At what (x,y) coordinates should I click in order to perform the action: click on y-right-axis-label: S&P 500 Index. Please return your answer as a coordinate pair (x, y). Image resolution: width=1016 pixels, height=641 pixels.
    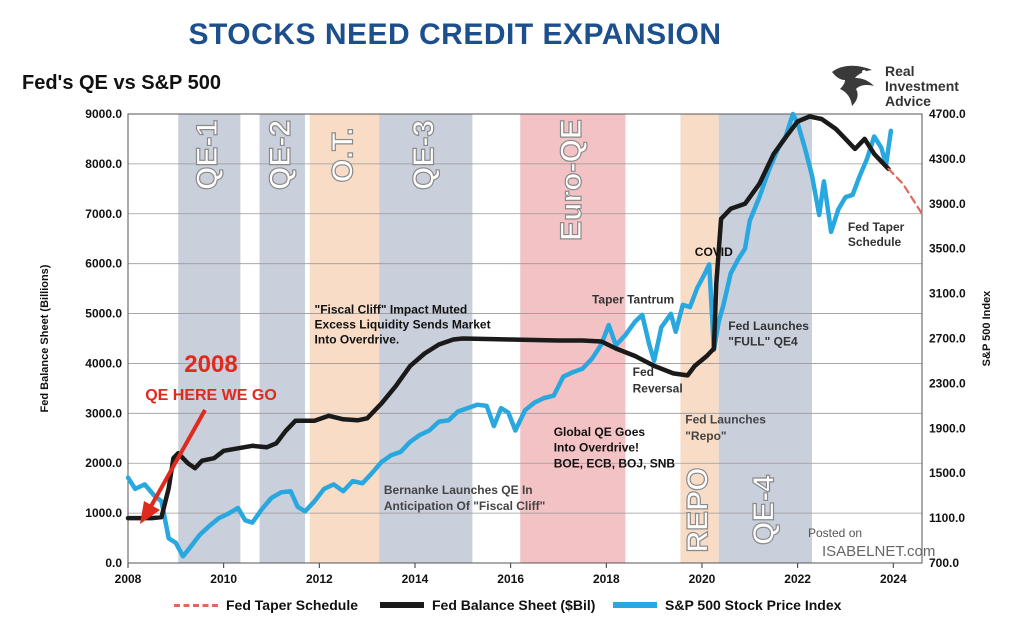
    Looking at the image, I should click on (987, 328).